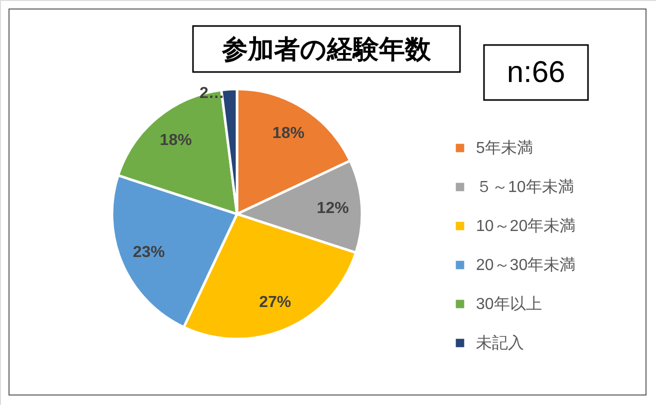  Describe the element at coordinates (526, 265) in the screenshot. I see `legend-label: 20～30年未満` at that location.